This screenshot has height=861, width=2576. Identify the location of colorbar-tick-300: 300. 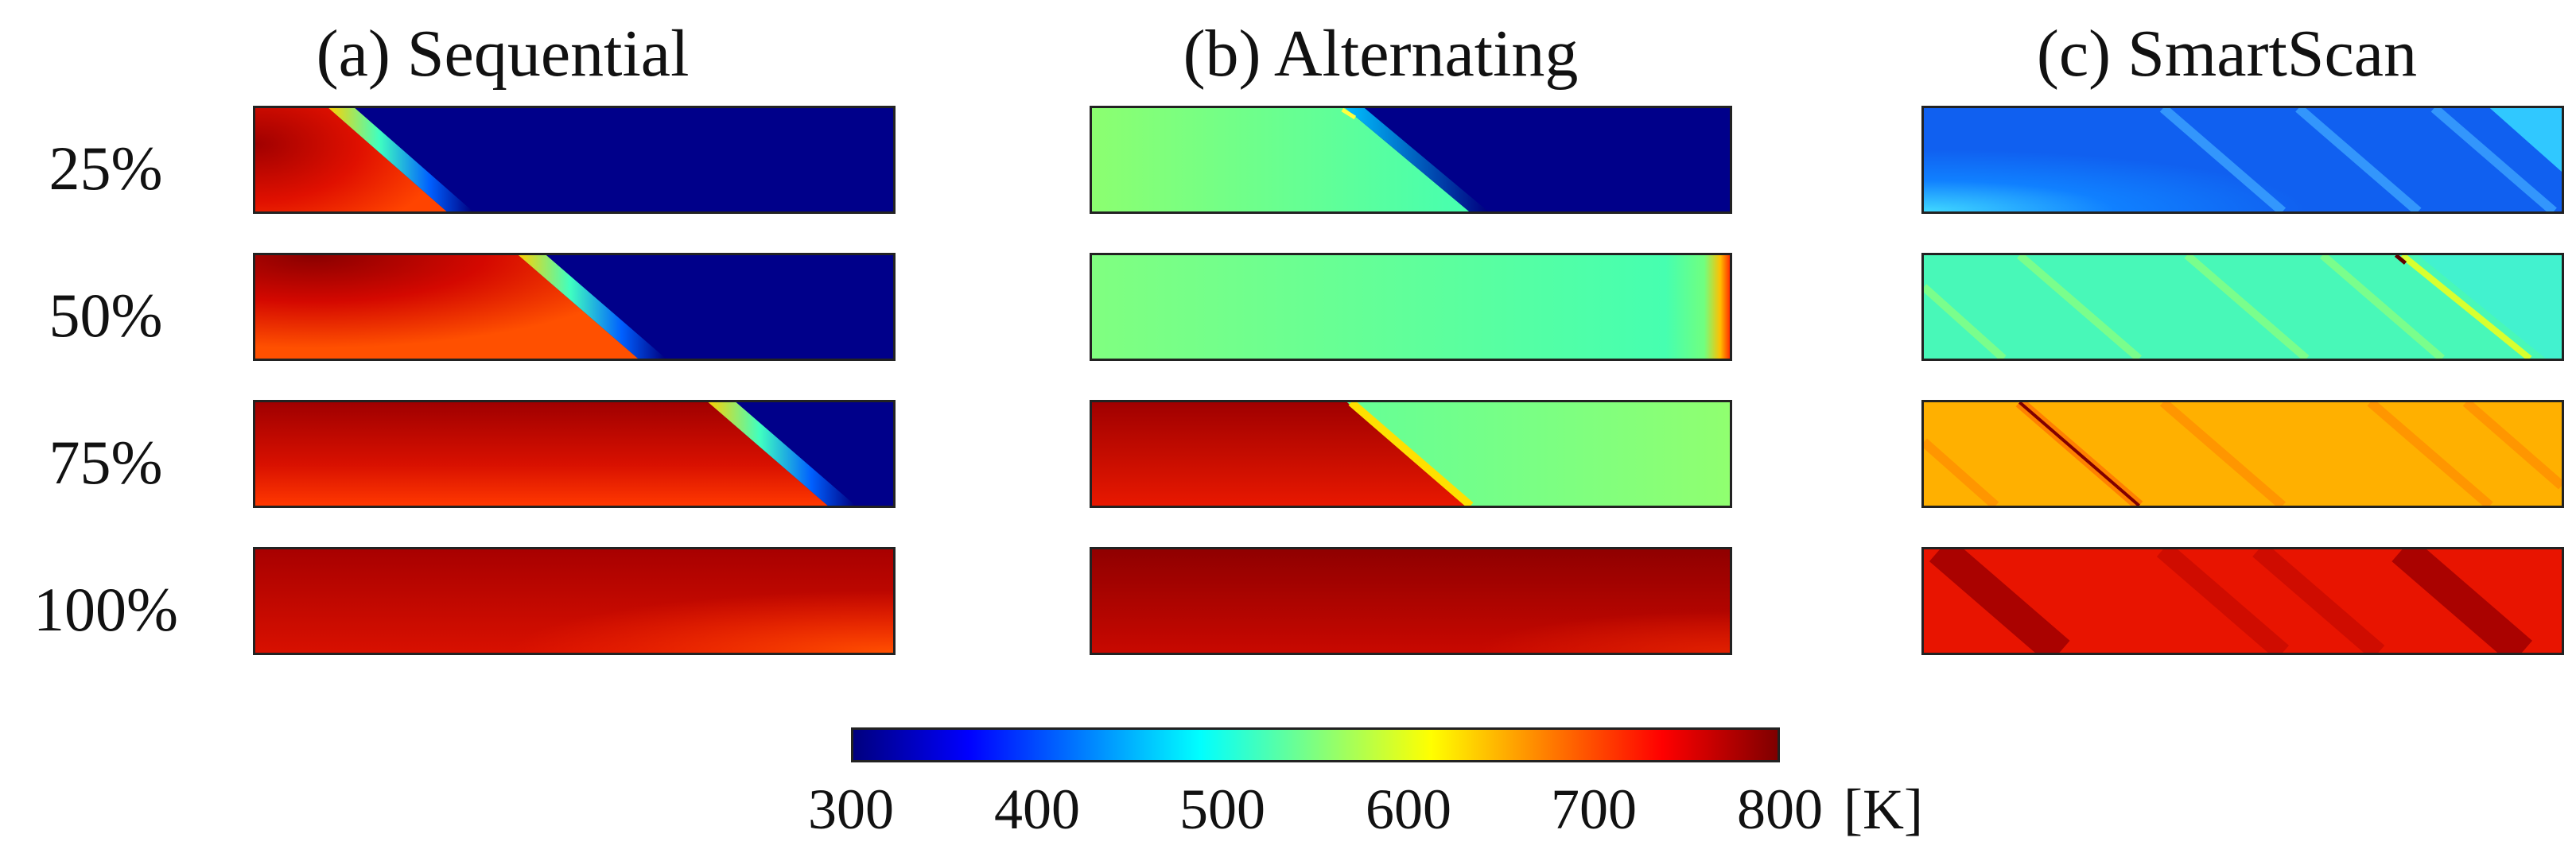
(851, 809).